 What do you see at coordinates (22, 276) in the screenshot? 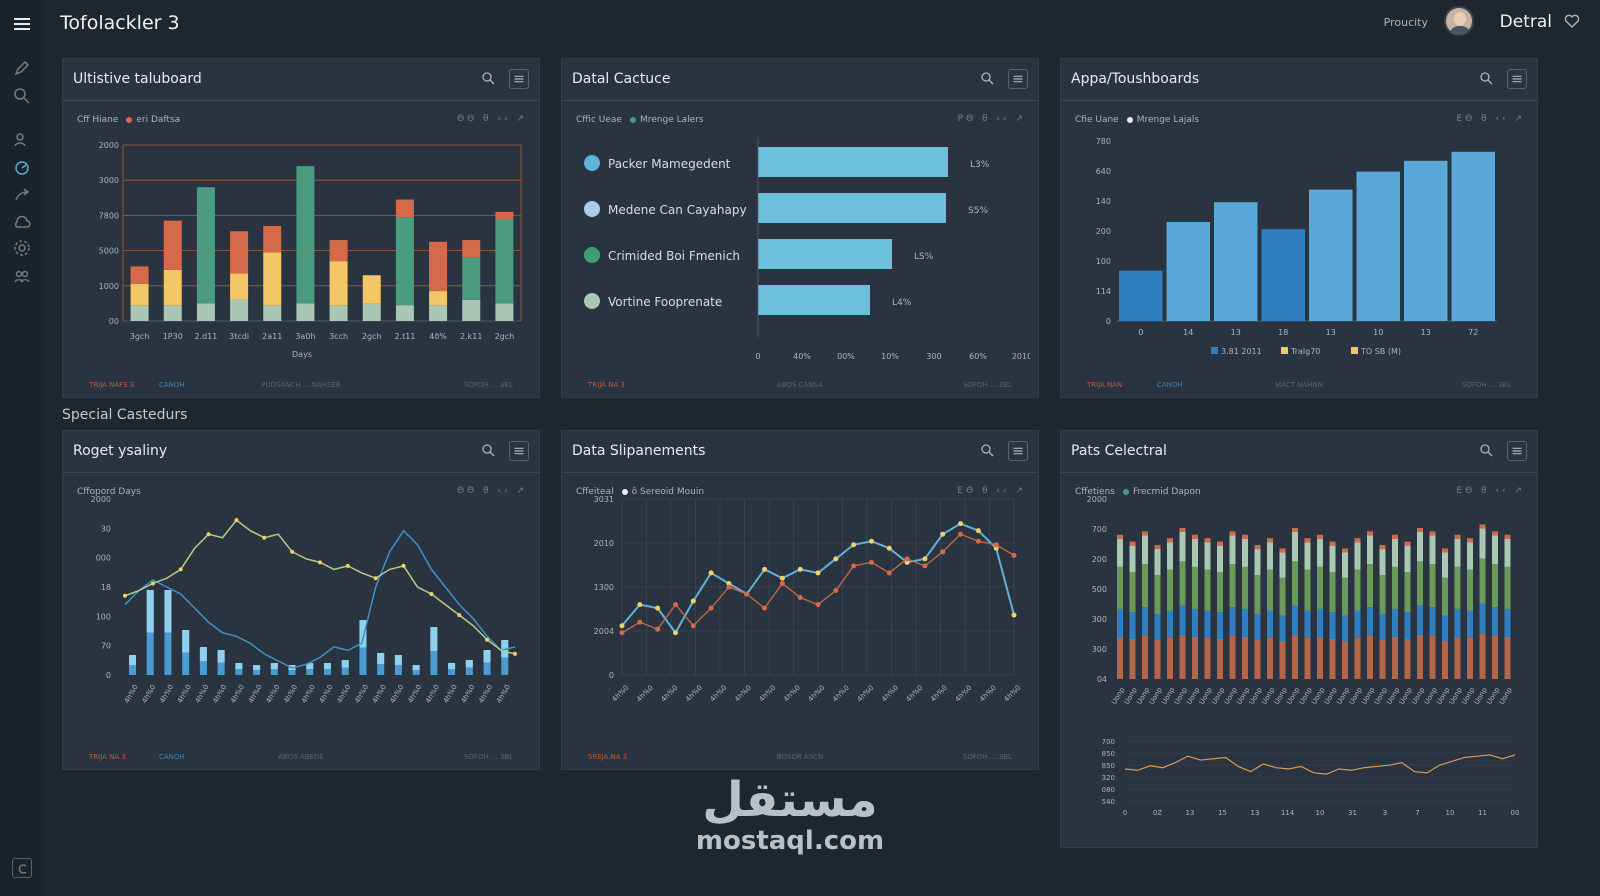
I see `team-icon` at bounding box center [22, 276].